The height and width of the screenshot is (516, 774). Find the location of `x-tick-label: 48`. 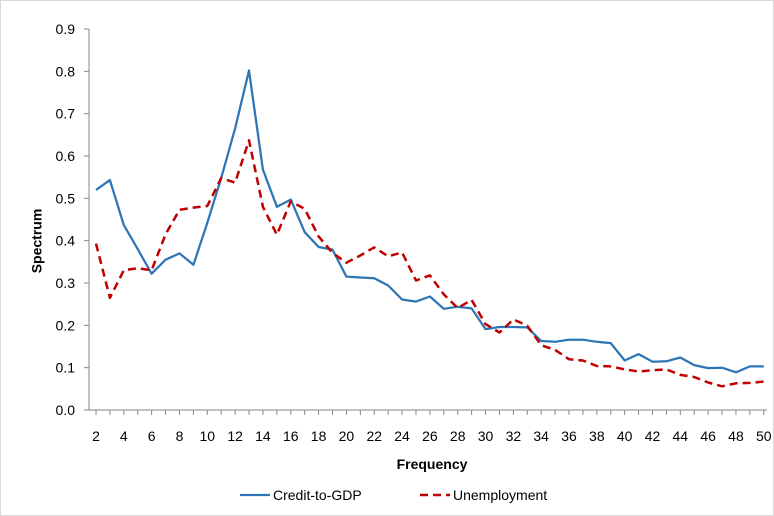

x-tick-label: 48 is located at coordinates (736, 436).